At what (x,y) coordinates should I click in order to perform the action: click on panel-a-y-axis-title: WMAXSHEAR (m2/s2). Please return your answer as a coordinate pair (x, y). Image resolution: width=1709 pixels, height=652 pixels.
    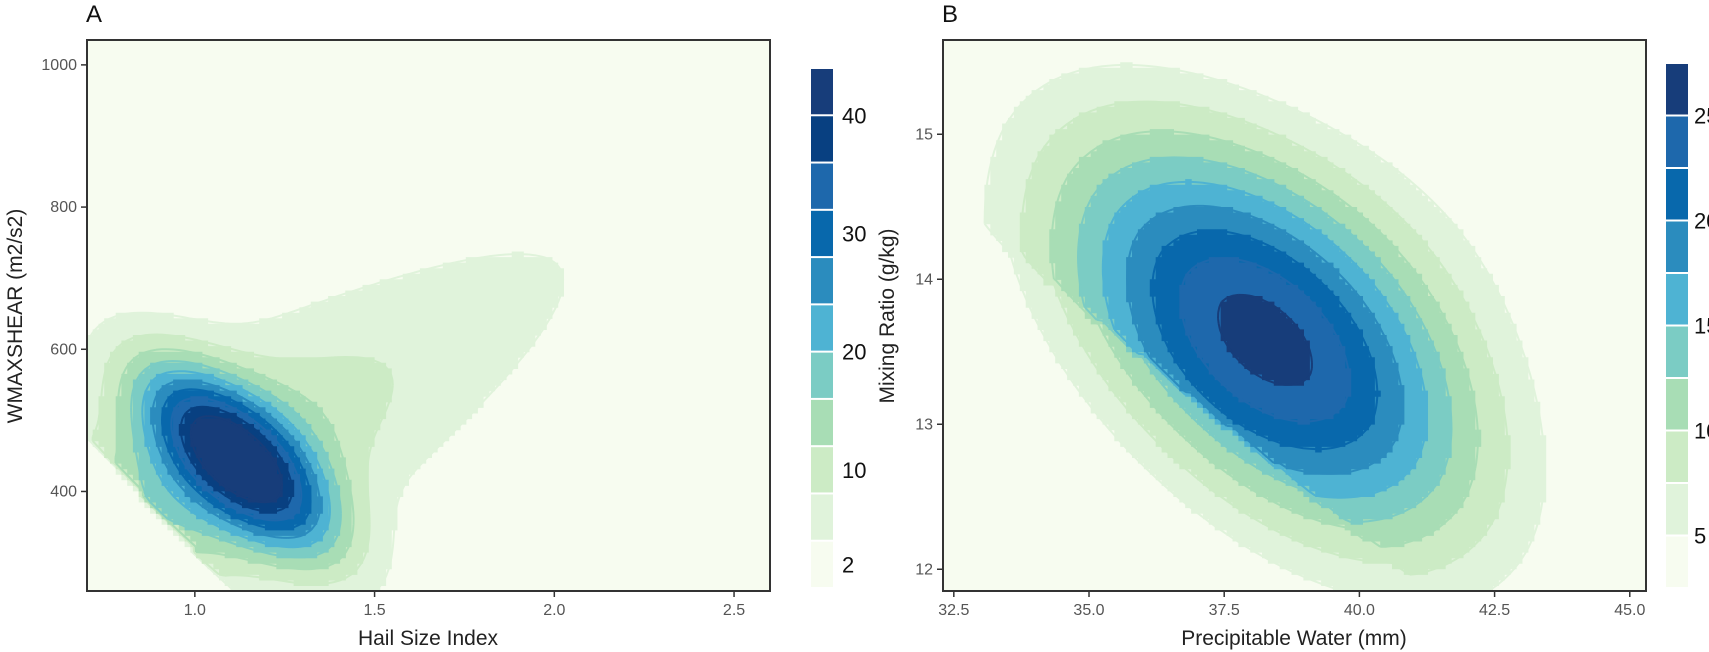
    Looking at the image, I should click on (15, 316).